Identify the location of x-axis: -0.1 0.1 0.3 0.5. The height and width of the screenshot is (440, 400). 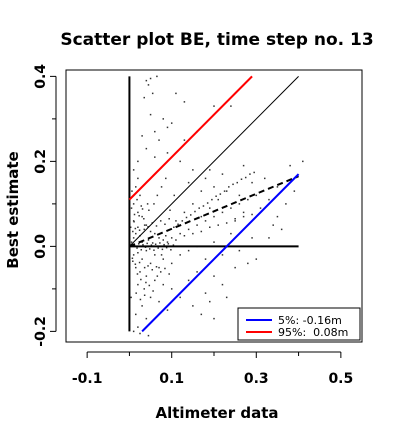
(212, 369).